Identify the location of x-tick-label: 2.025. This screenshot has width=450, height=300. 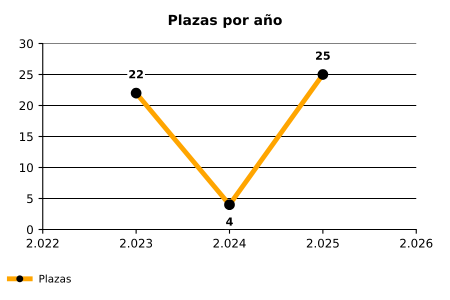
(322, 243).